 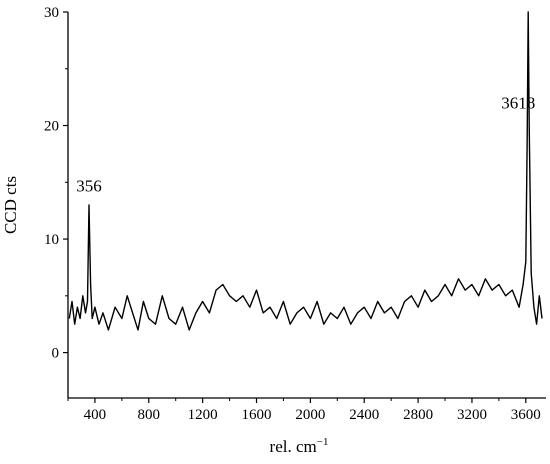 What do you see at coordinates (203, 415) in the screenshot?
I see `x-tick-label: 1200` at bounding box center [203, 415].